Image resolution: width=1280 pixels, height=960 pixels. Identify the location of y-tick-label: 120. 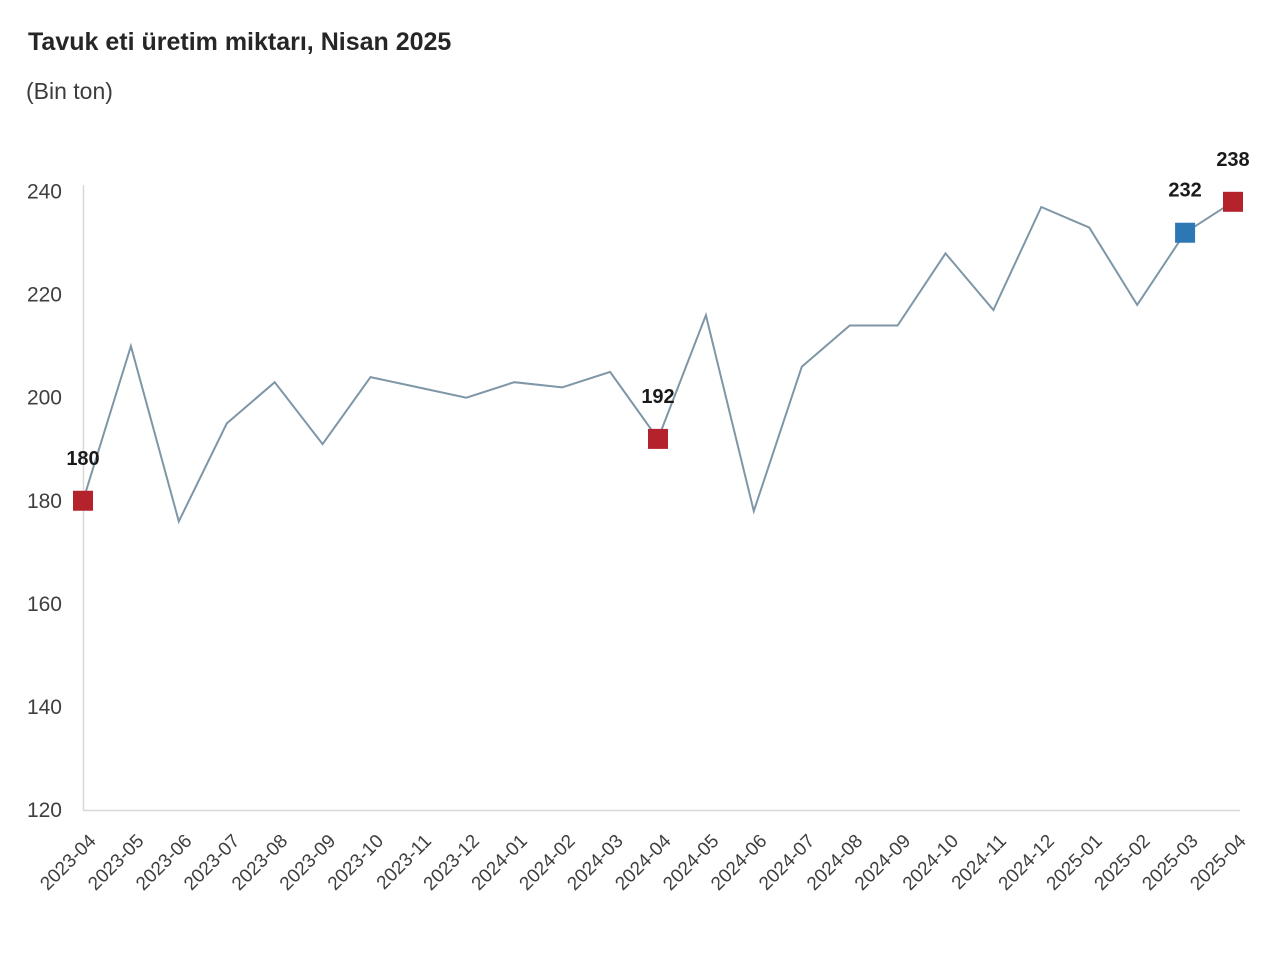
(44, 810).